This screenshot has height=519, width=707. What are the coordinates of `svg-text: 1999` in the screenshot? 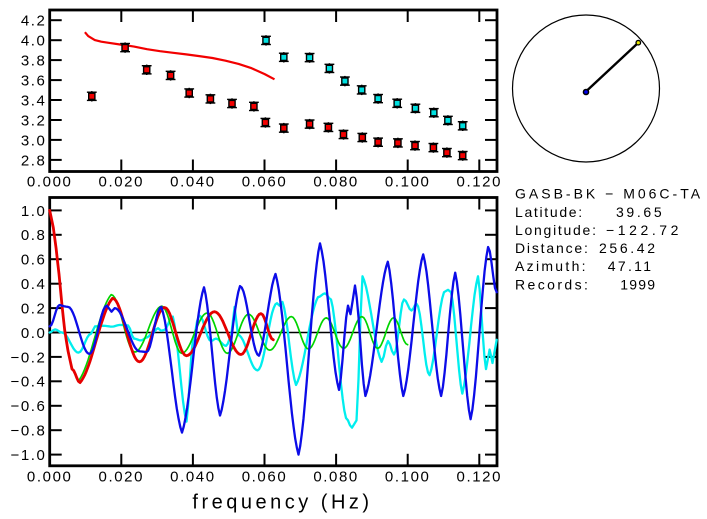 It's located at (638, 284).